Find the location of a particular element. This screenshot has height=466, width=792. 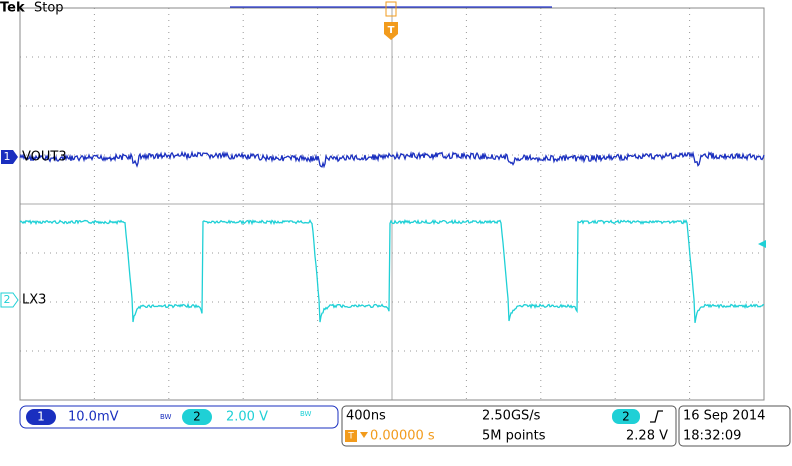

channel-box is located at coordinates (179, 417).